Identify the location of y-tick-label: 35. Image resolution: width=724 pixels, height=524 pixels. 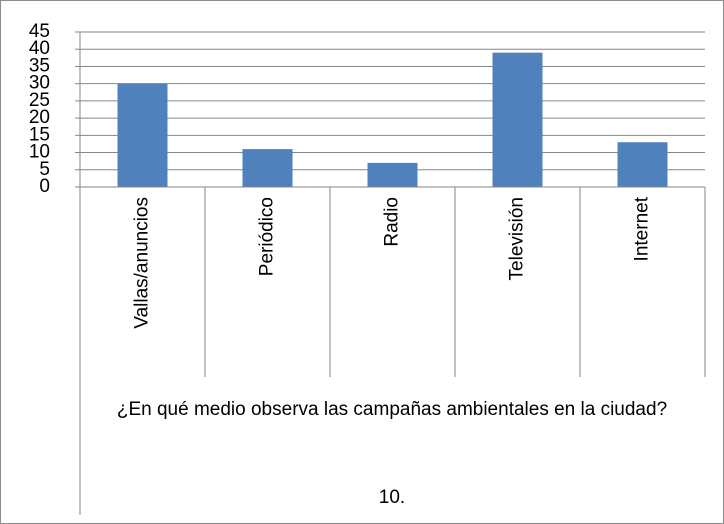
(39, 65).